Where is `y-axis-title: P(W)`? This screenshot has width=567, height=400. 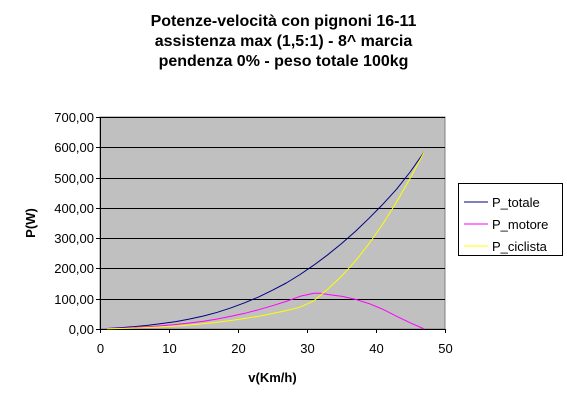 y-axis-title: P(W) is located at coordinates (30, 223).